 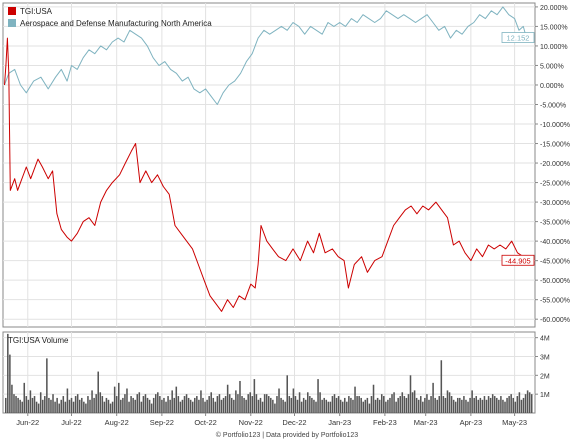 I want to click on price-y-tick-label: 0.000%, so click(x=552, y=86).